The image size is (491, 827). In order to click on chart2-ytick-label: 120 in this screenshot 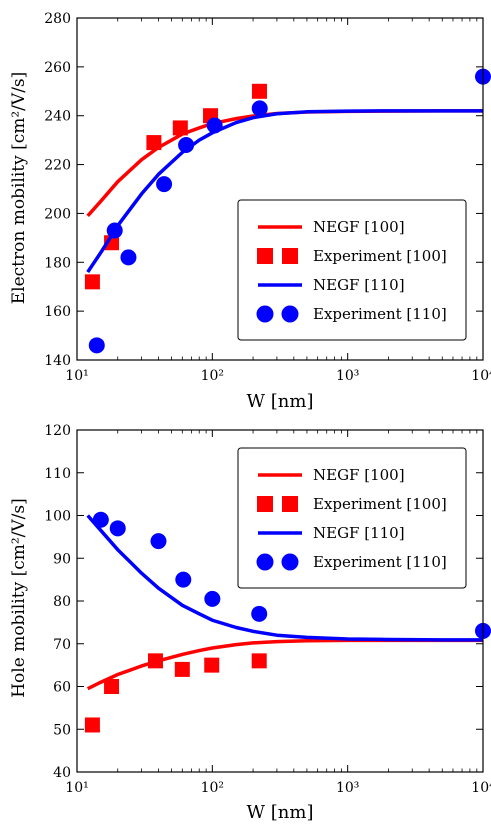, I will do `click(57, 431)`.